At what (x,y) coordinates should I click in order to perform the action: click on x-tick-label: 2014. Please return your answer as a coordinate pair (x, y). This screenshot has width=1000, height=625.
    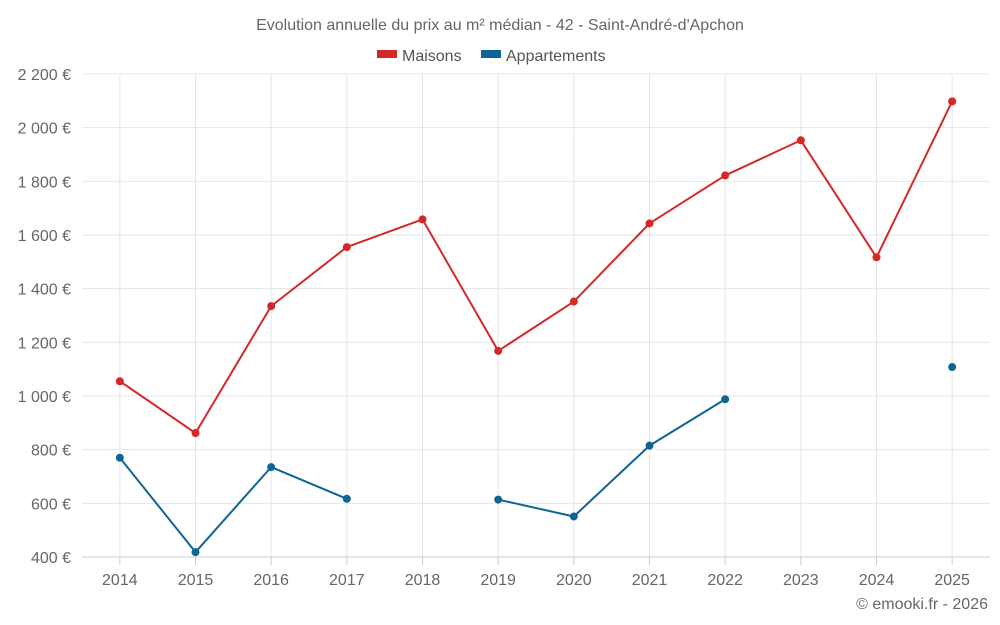
    Looking at the image, I should click on (120, 580).